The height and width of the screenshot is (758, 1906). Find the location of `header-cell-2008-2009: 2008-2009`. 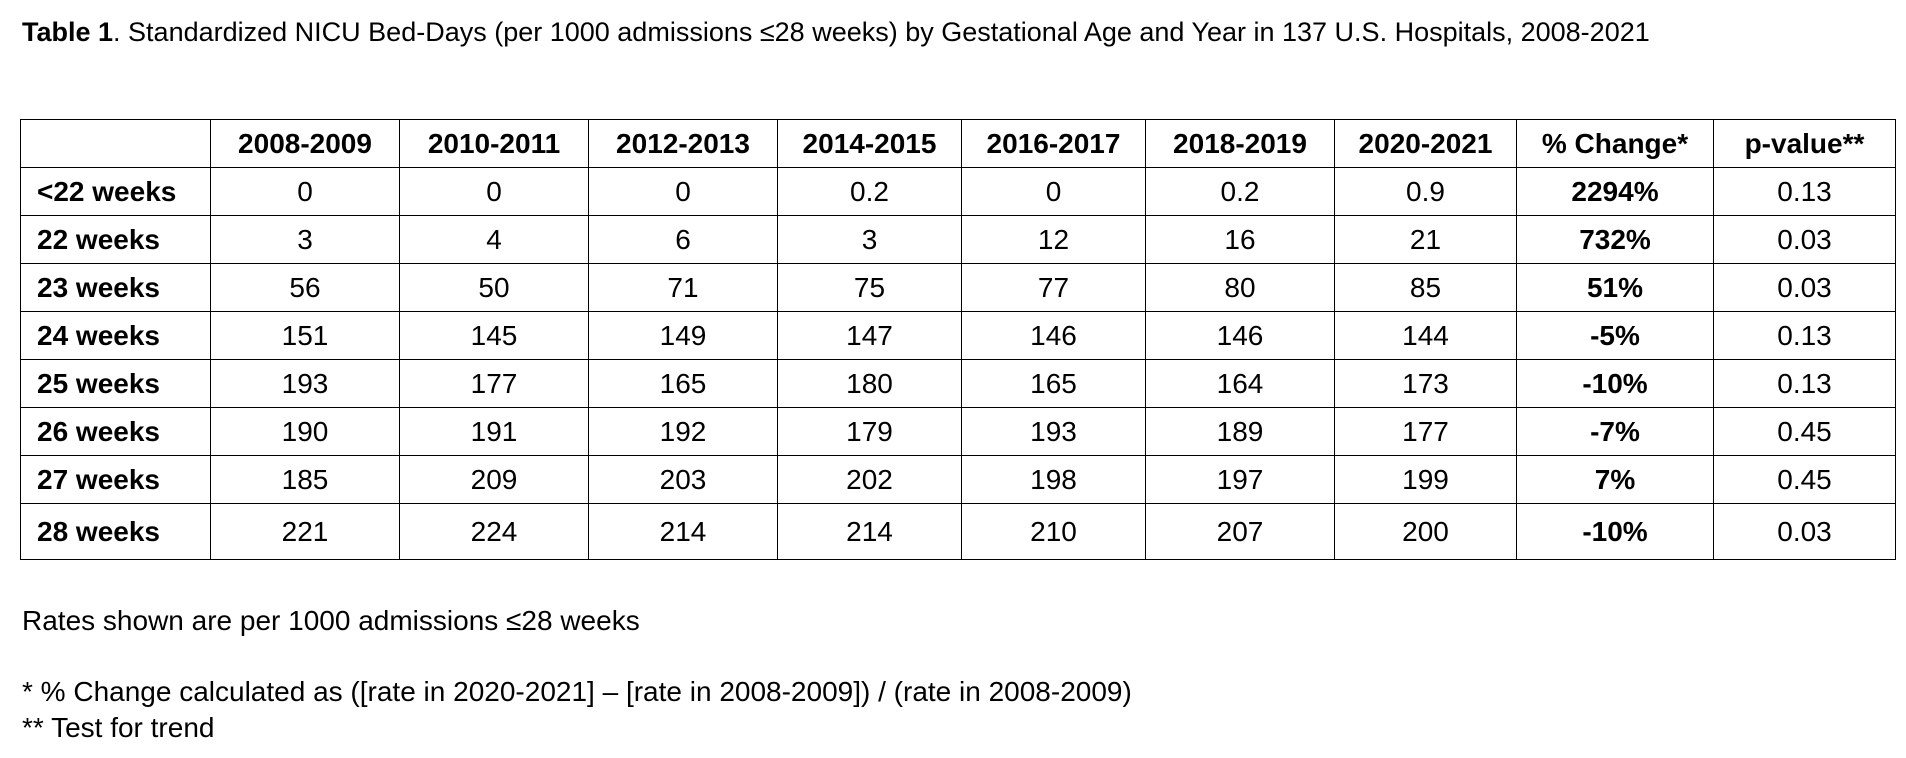

header-cell-2008-2009: 2008-2009 is located at coordinates (305, 143).